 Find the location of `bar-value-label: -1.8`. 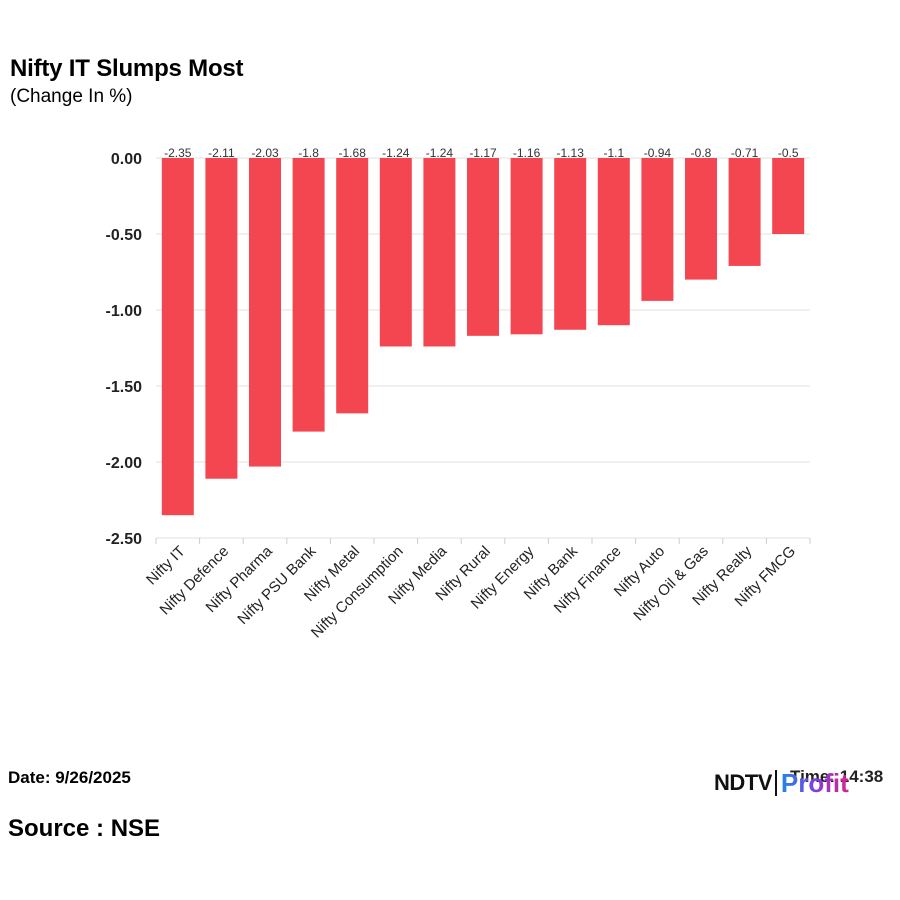

bar-value-label: -1.8 is located at coordinates (308, 153).